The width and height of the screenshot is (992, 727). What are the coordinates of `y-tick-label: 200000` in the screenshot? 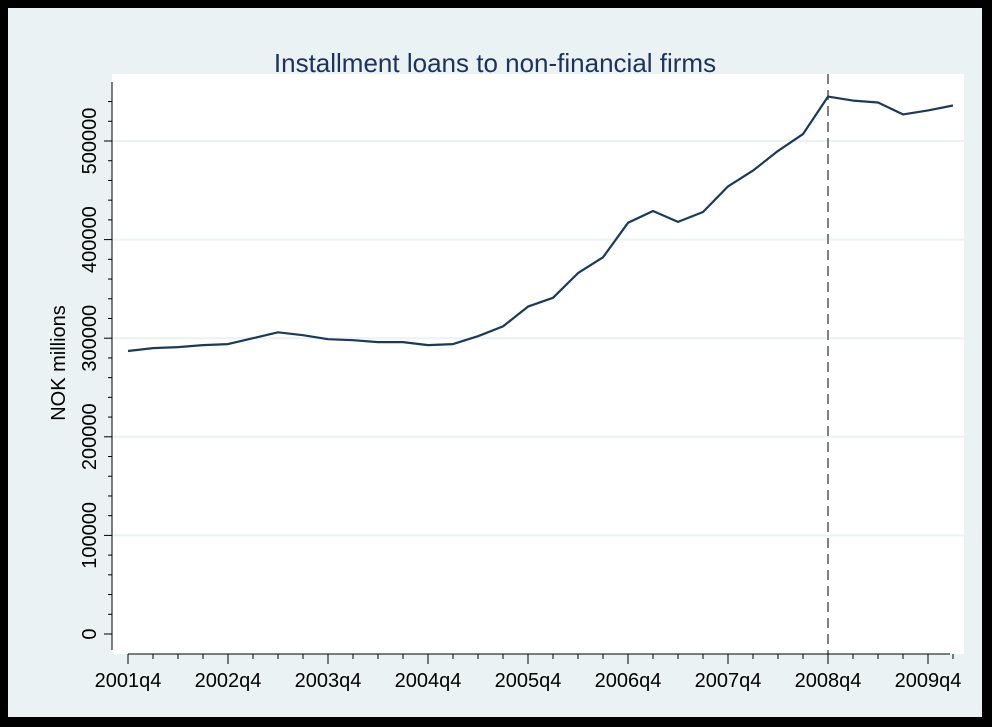 It's located at (90, 436).